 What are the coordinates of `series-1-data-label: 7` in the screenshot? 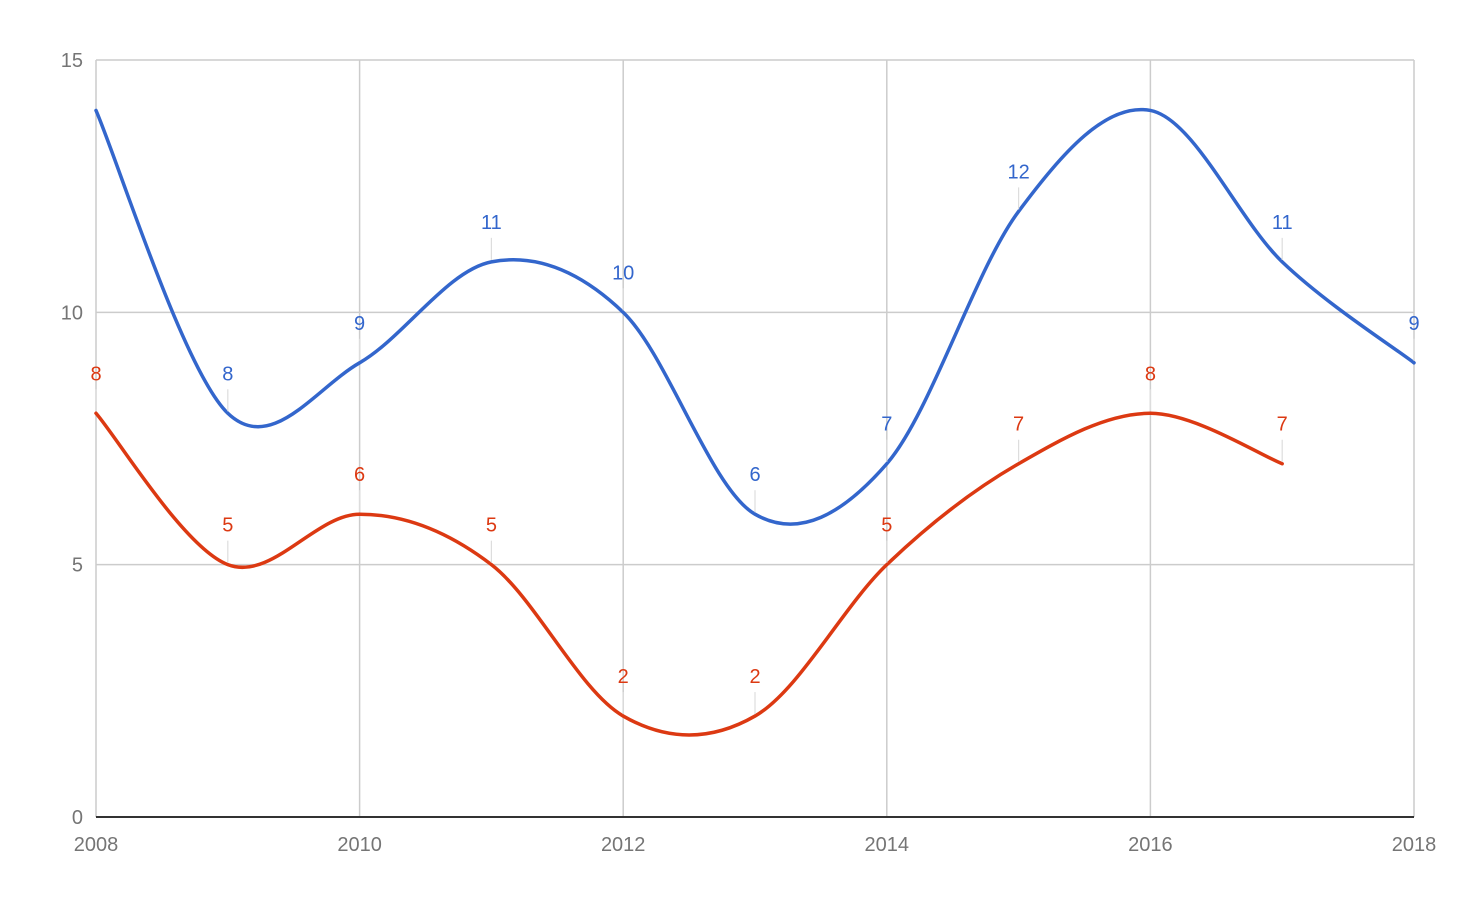 It's located at (886, 425).